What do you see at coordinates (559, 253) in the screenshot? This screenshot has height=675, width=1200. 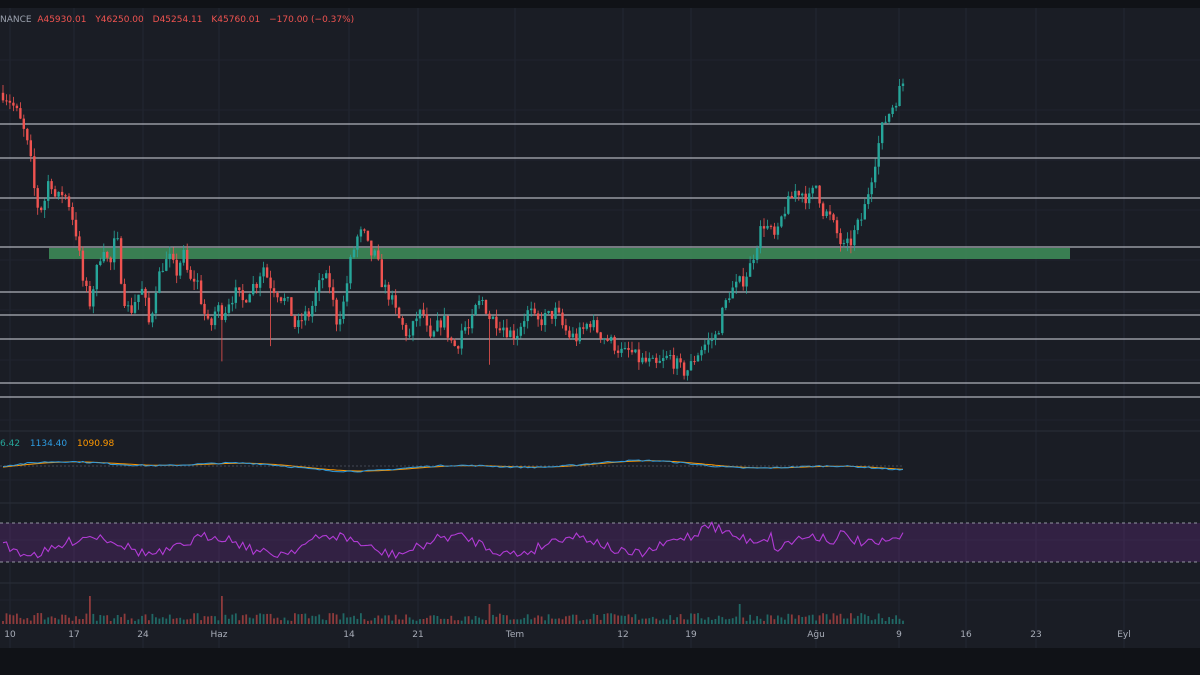 I see `resistance-zone` at bounding box center [559, 253].